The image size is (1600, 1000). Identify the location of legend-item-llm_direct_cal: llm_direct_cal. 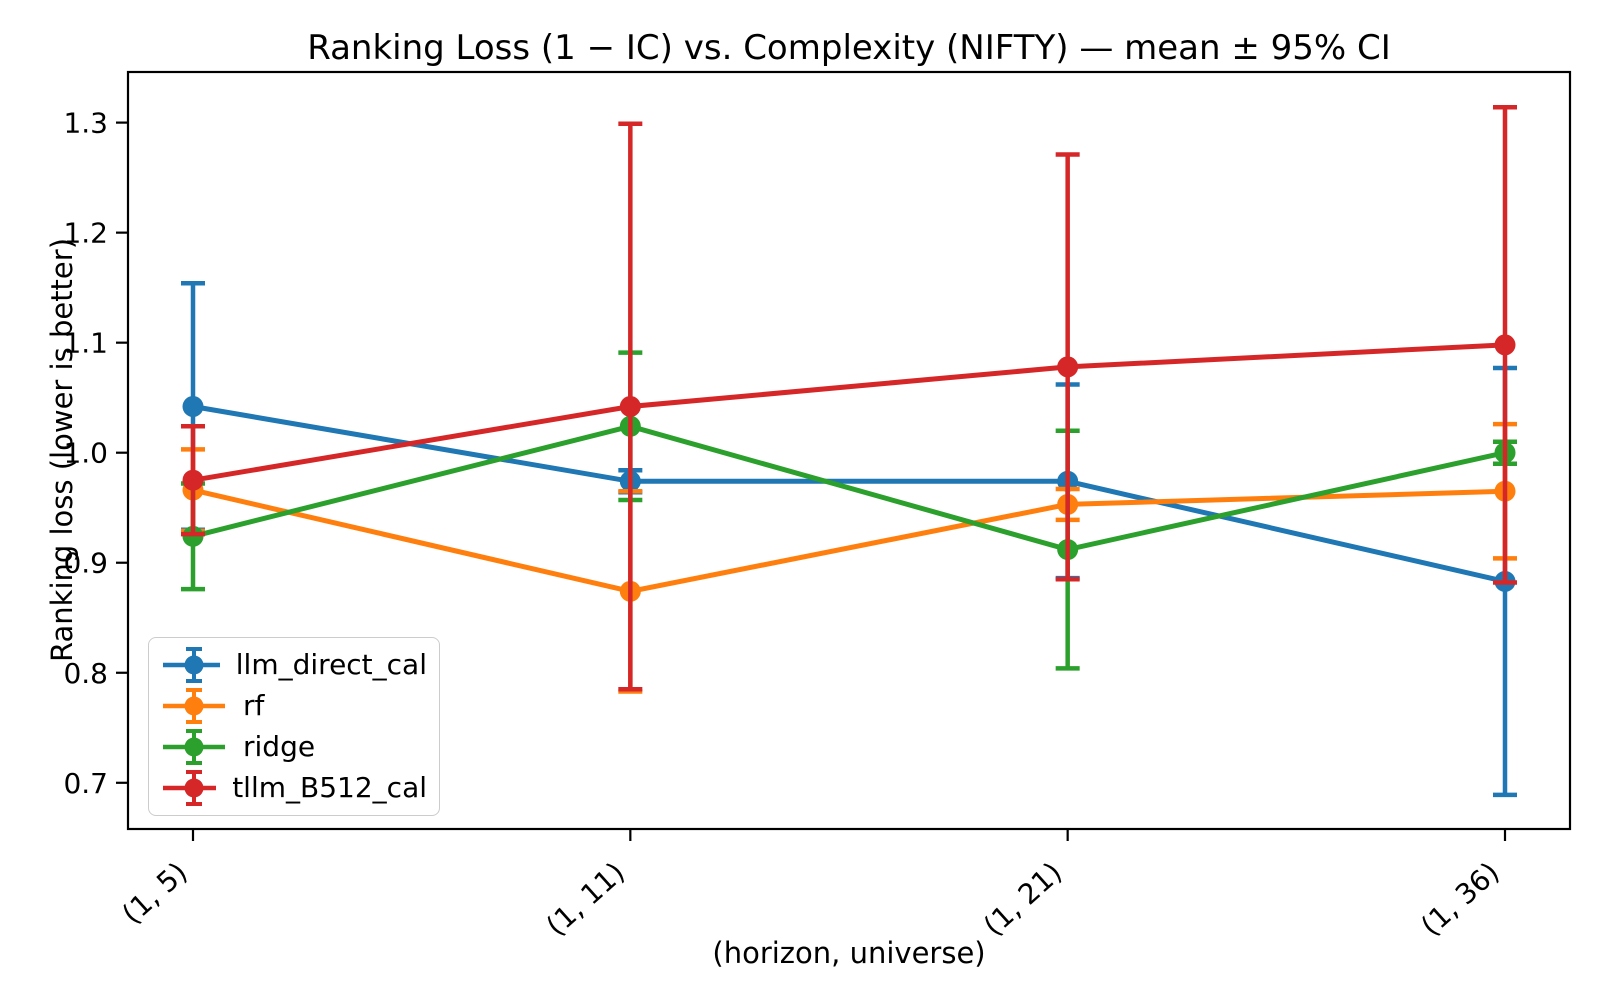
(294, 665).